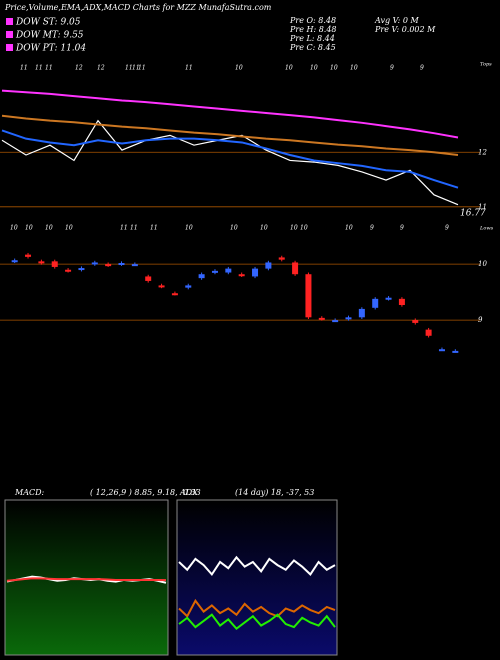  Describe the element at coordinates (482, 152) in the screenshot. I see `y-tick-label: 12` at that location.